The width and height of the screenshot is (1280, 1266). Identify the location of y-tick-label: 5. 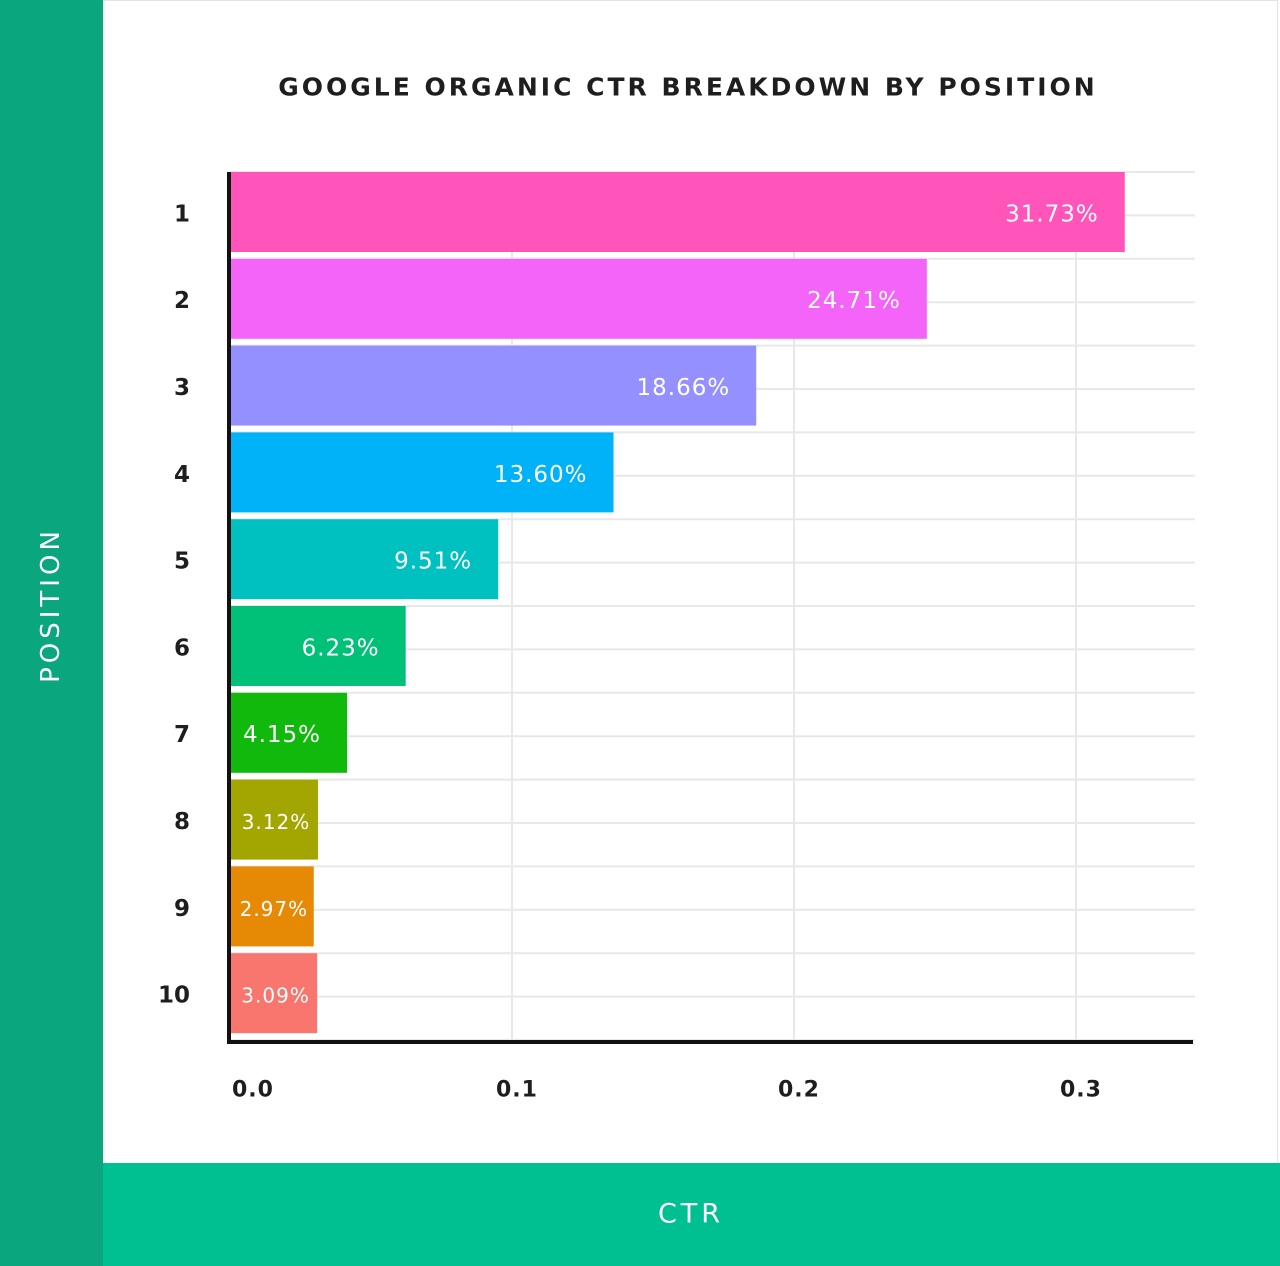
(182, 562).